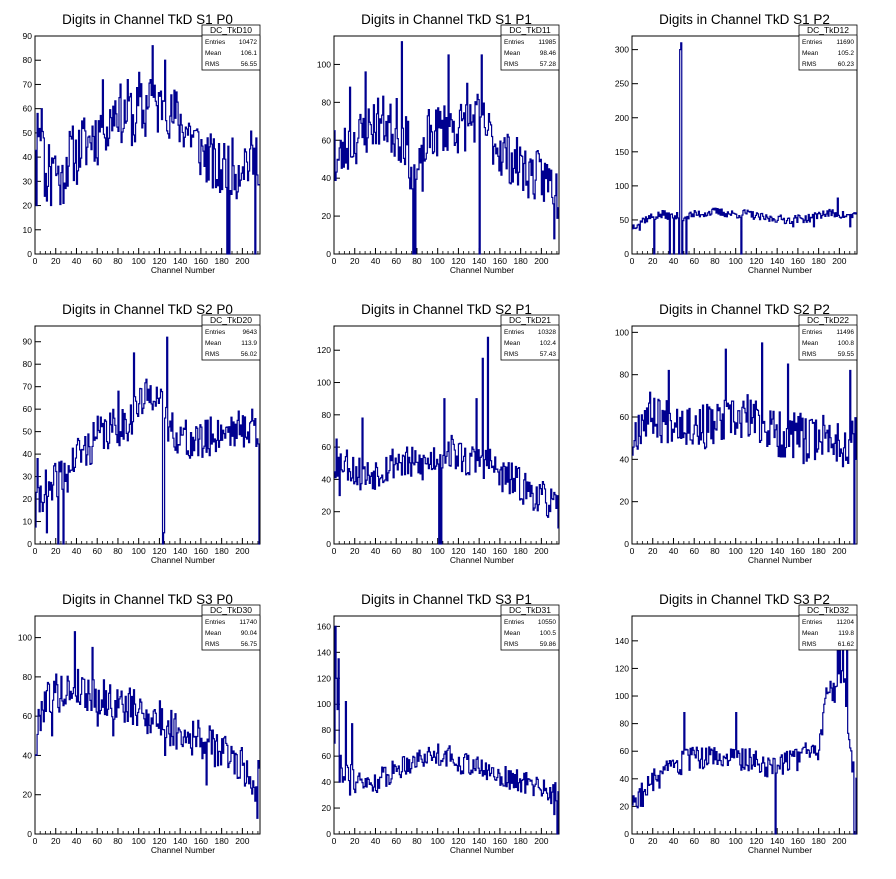  I want to click on stats-value: 102.4, so click(548, 343).